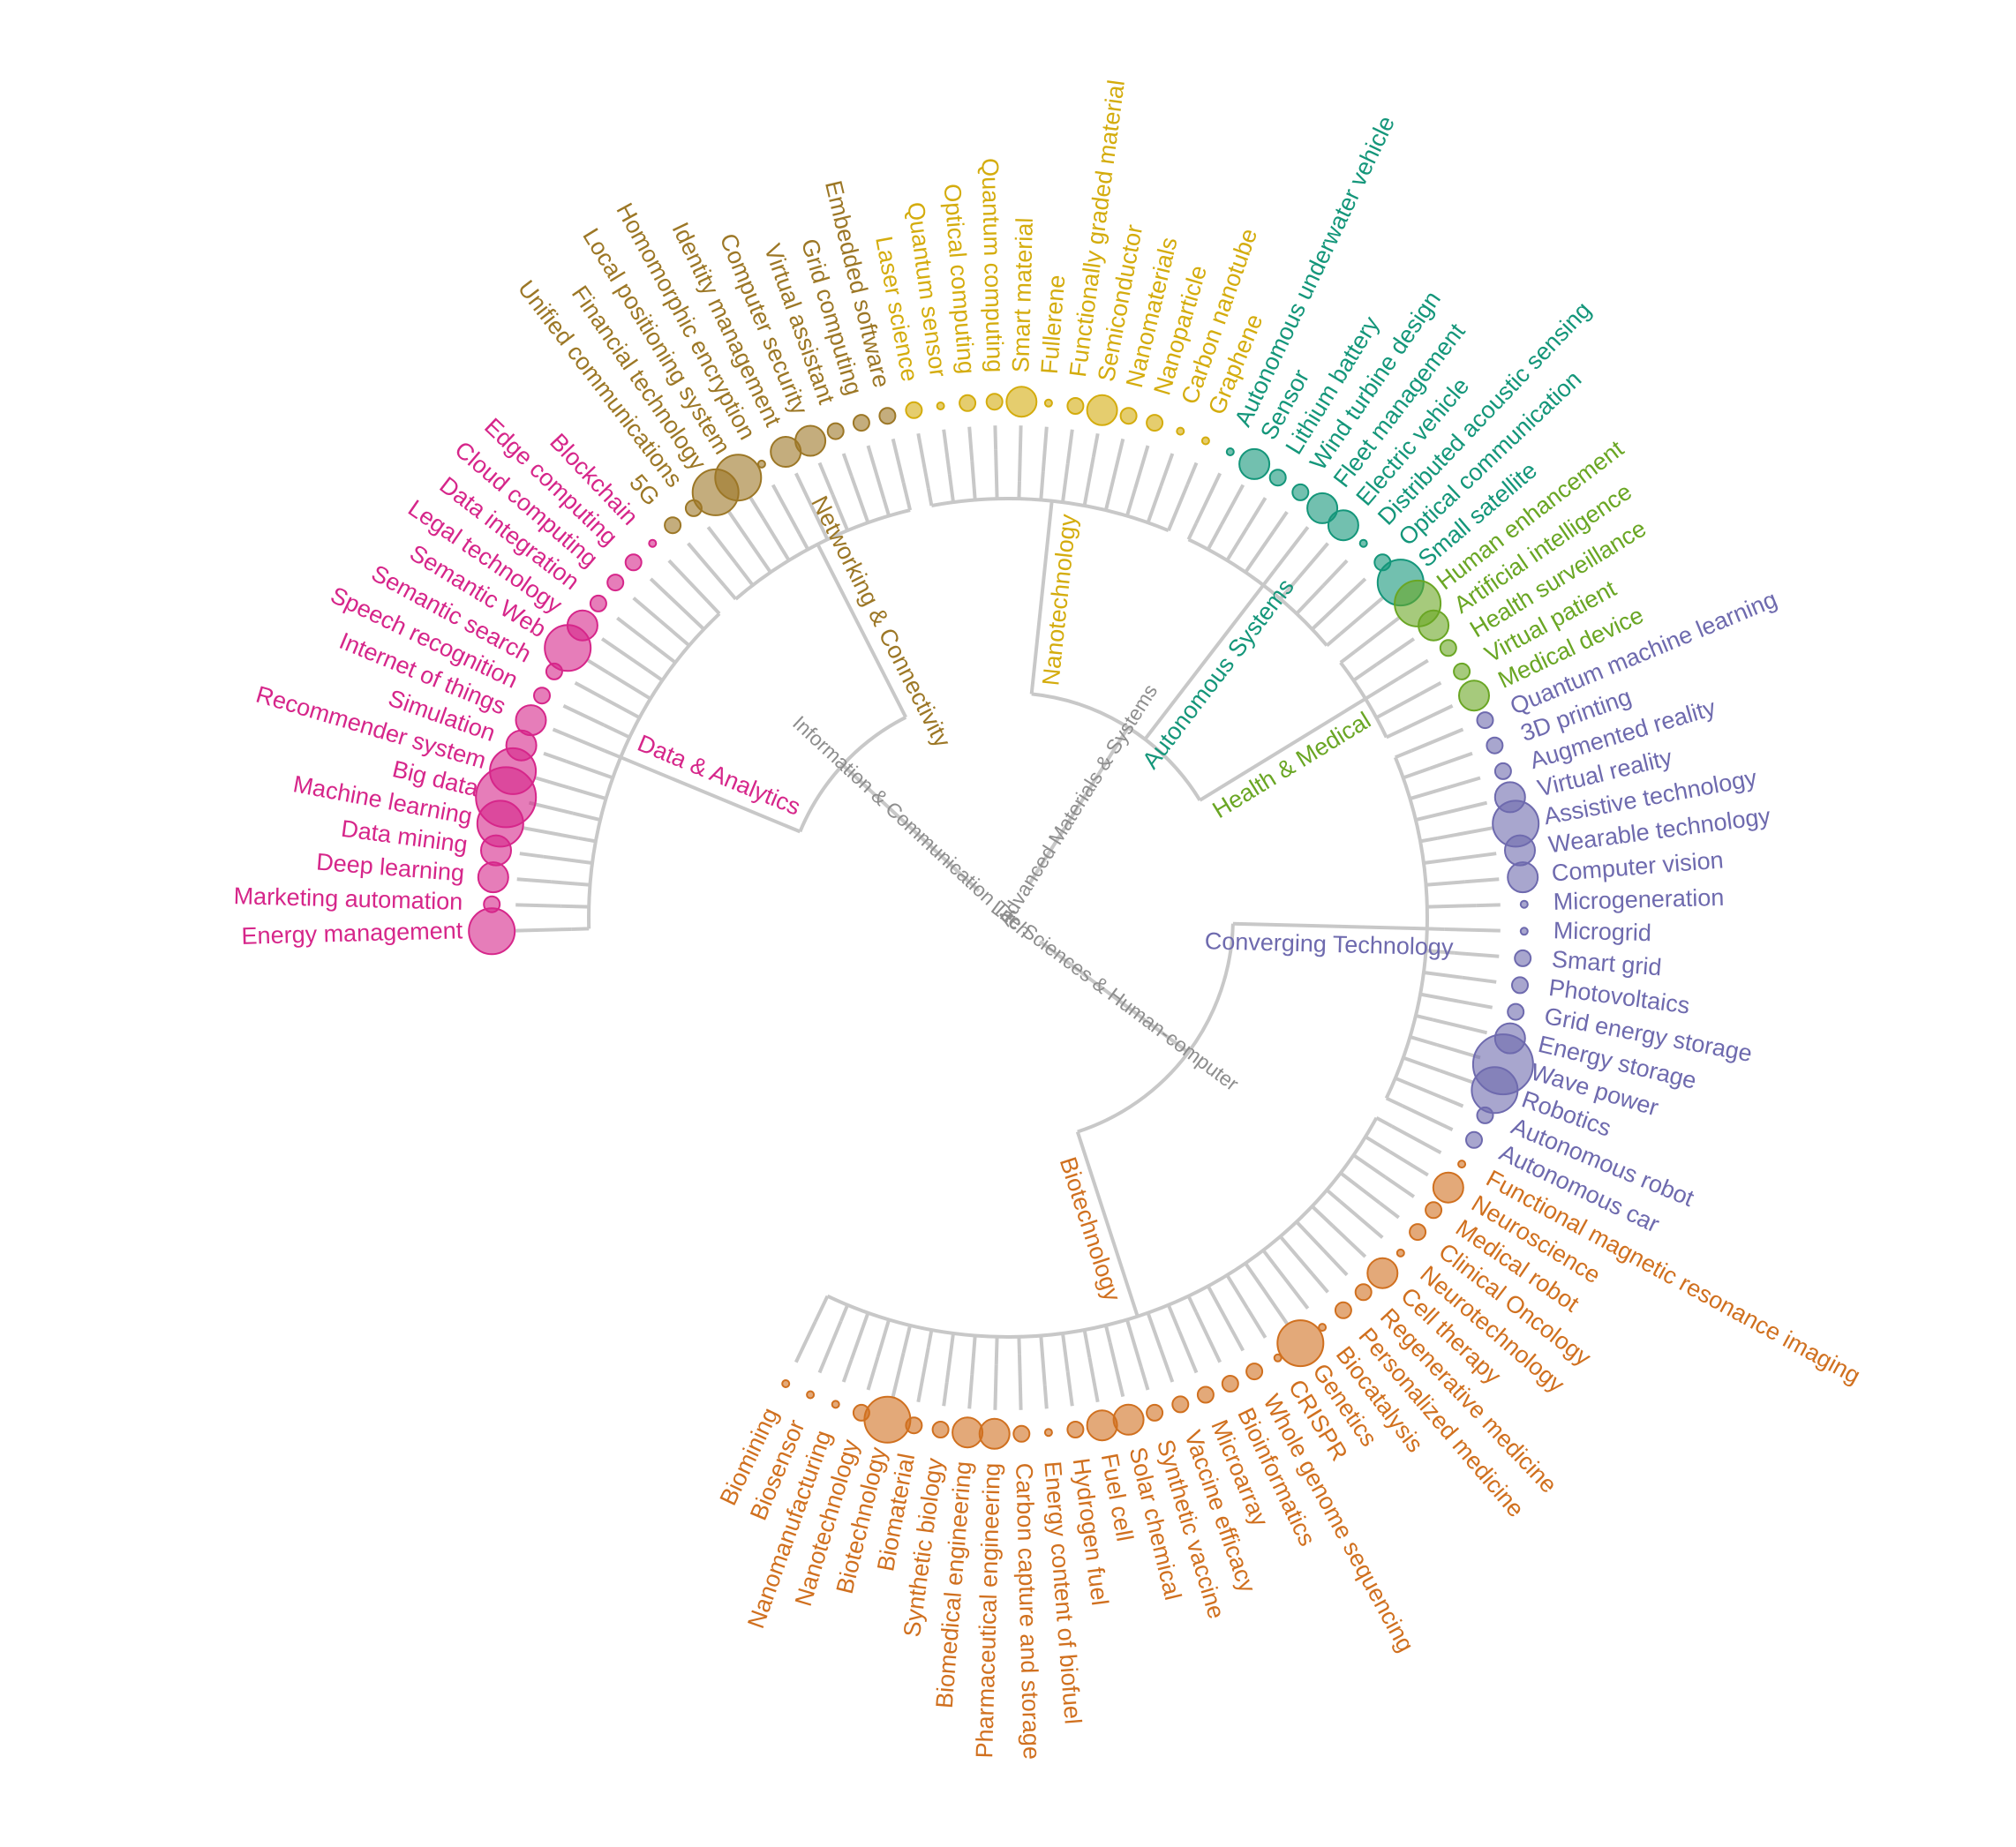 The image size is (2016, 1847). I want to click on leaf-label-carbon-capture-and-storage: Carbon capture and storage, so click(1028, 1611).